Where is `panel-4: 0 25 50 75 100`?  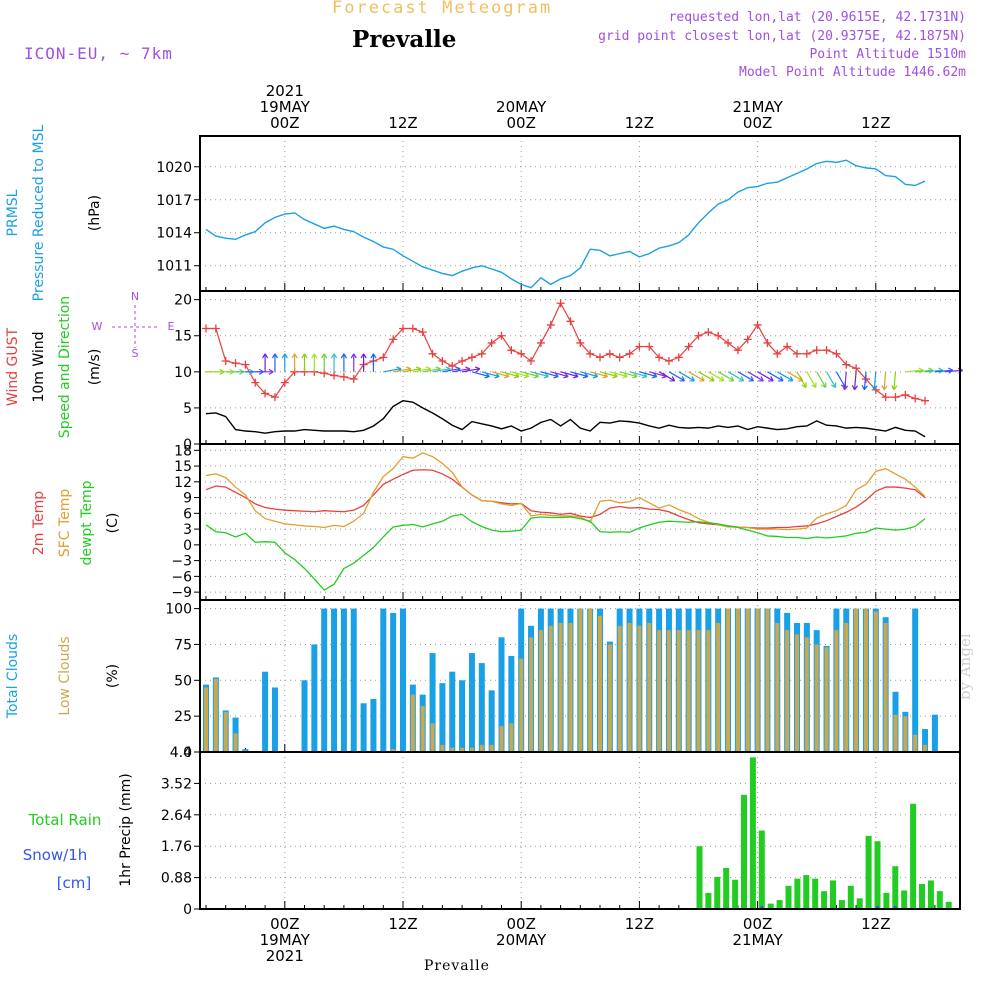
panel-4: 0 25 50 75 100 is located at coordinates (562, 680).